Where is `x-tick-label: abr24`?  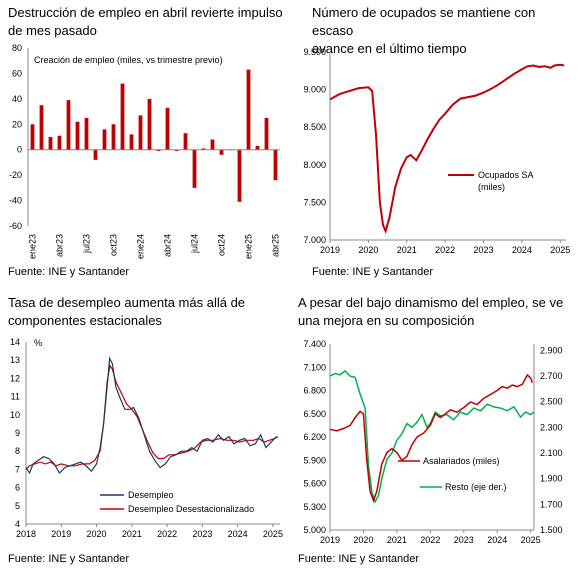
x-tick-label: abr24 is located at coordinates (168, 245).